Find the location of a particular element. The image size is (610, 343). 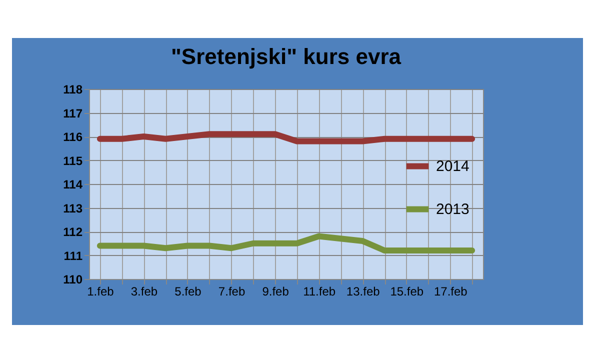

x-tick-label: 11.feb is located at coordinates (319, 291).